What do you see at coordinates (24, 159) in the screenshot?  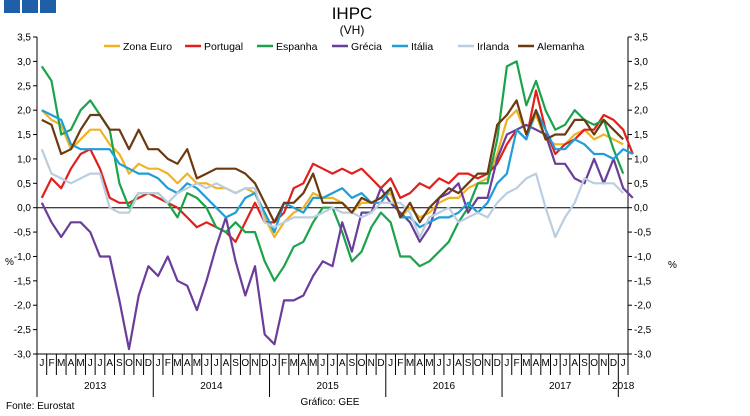 I see `y-tick-label-left: 1,0` at bounding box center [24, 159].